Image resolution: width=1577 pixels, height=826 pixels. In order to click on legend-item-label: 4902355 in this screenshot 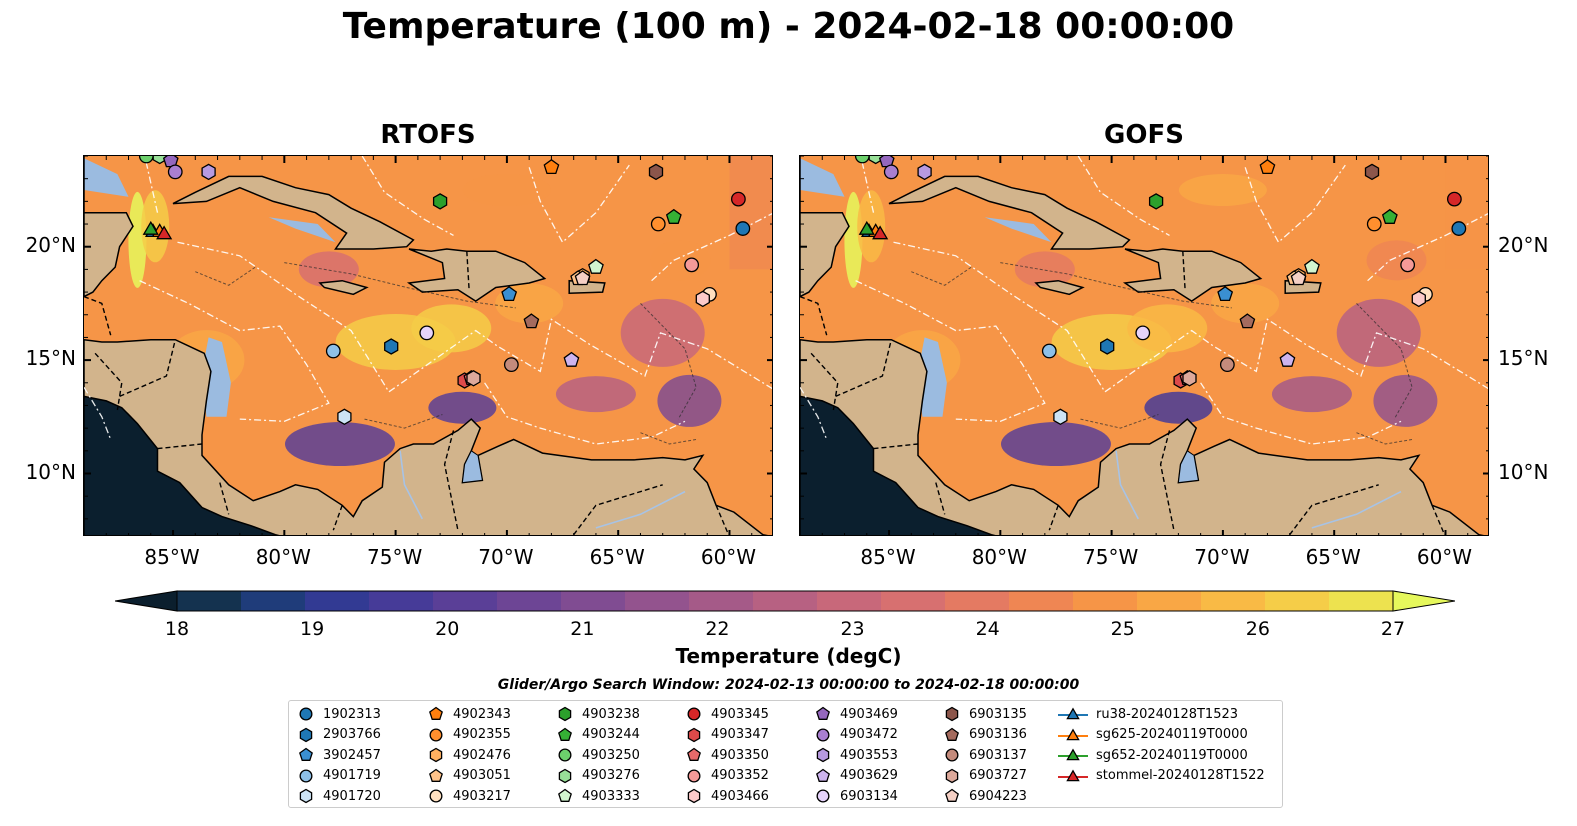, I will do `click(482, 734)`.